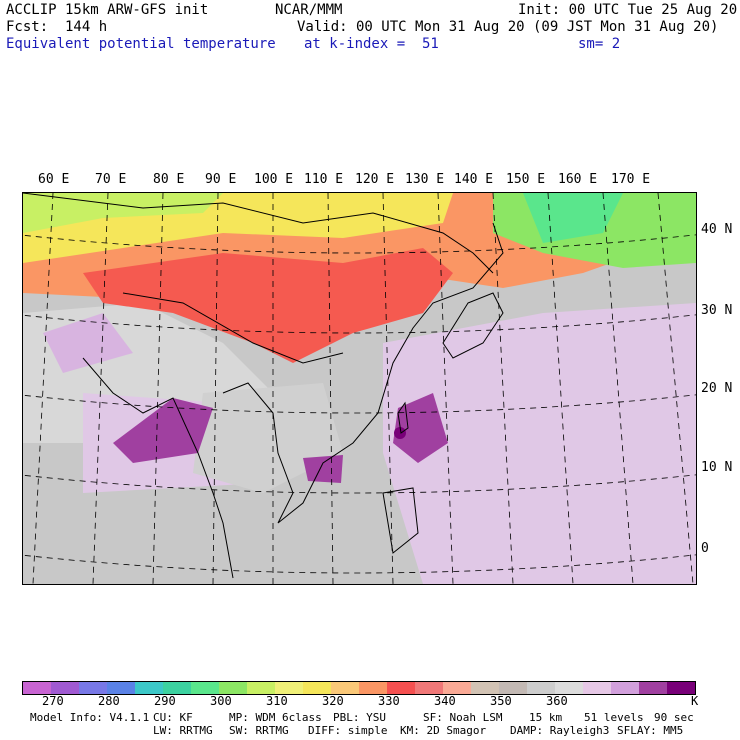  I want to click on lat-label: 10 N, so click(717, 467).